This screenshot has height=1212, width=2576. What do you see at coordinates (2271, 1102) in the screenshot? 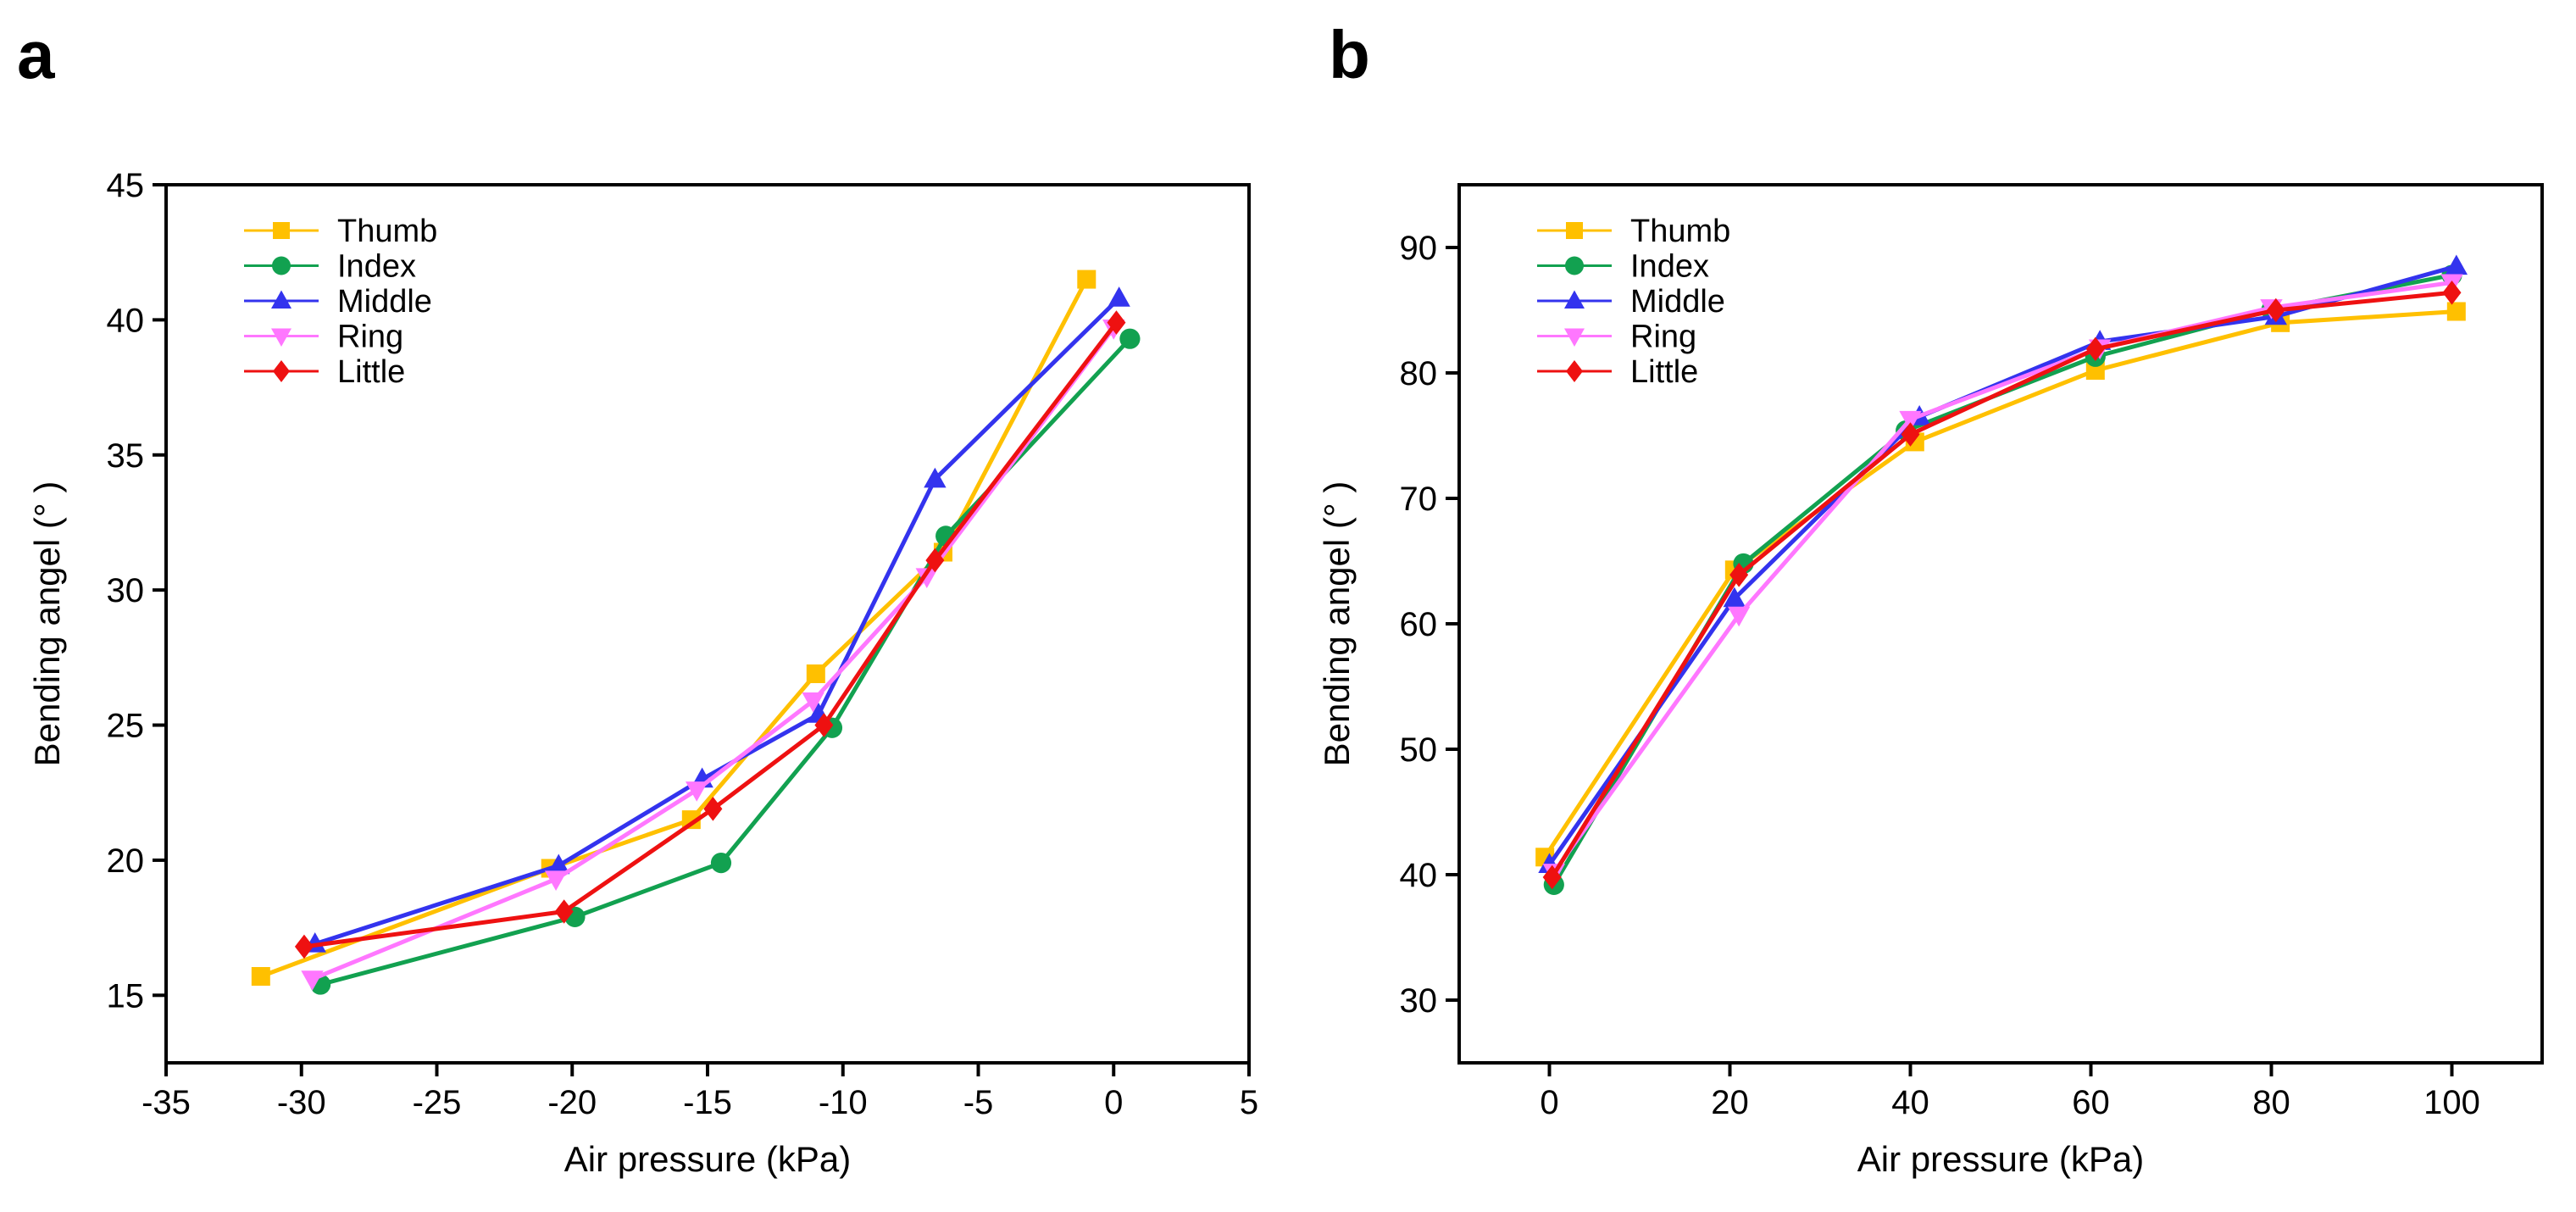
I see `x-tick-label-b: 80` at bounding box center [2271, 1102].